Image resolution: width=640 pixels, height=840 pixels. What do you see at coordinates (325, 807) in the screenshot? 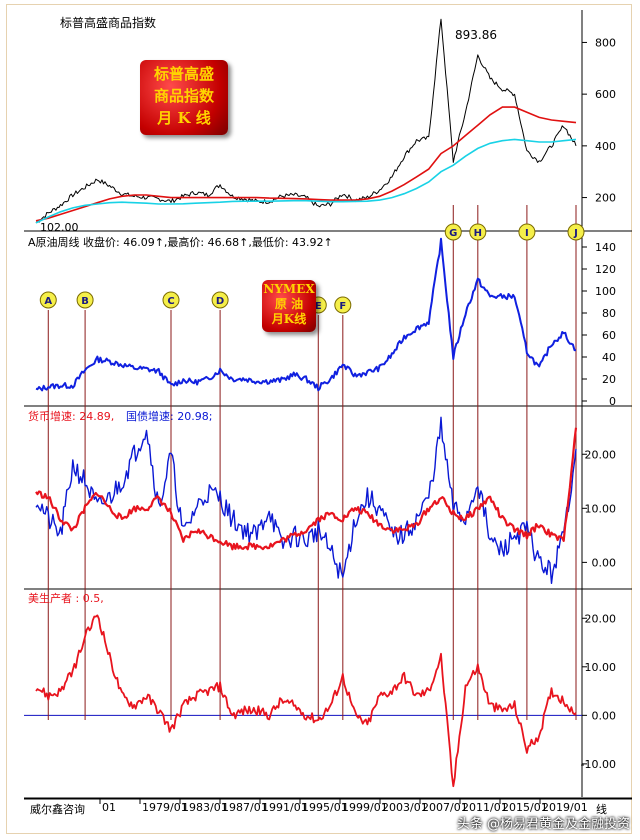
I see `x-tick-label: 1995/01` at bounding box center [325, 807].